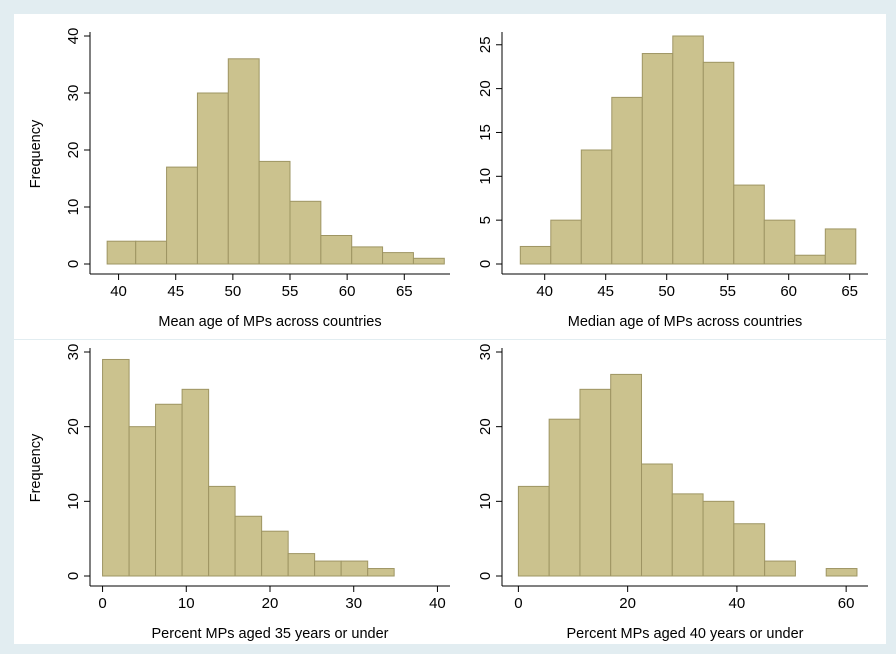  Describe the element at coordinates (485, 44) in the screenshot. I see `y-tick-label: 25` at that location.